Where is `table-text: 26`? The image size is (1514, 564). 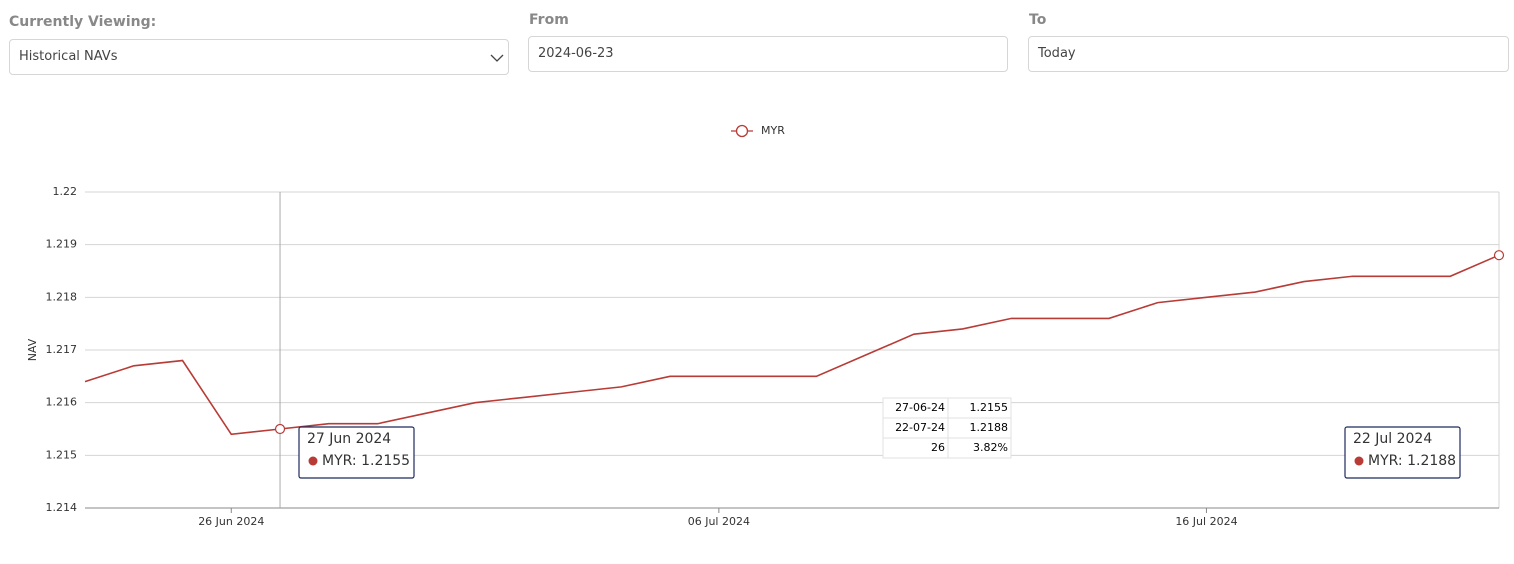
table-text: 26 is located at coordinates (938, 447).